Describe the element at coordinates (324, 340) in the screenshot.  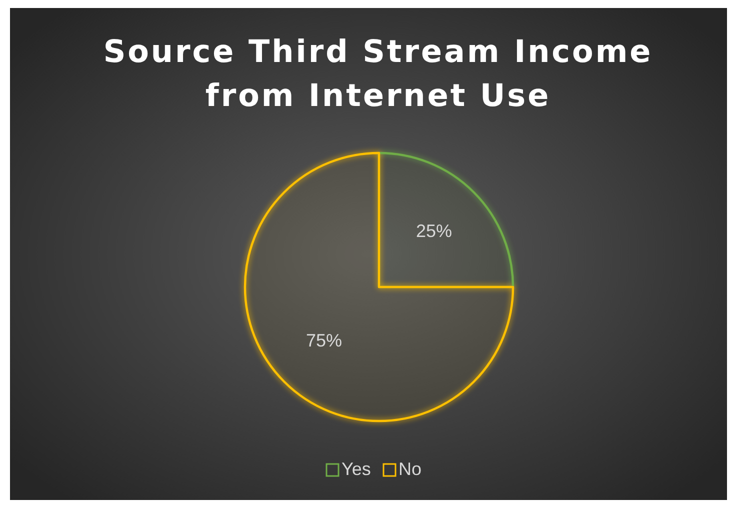
I see `data-label: 75%` at that location.